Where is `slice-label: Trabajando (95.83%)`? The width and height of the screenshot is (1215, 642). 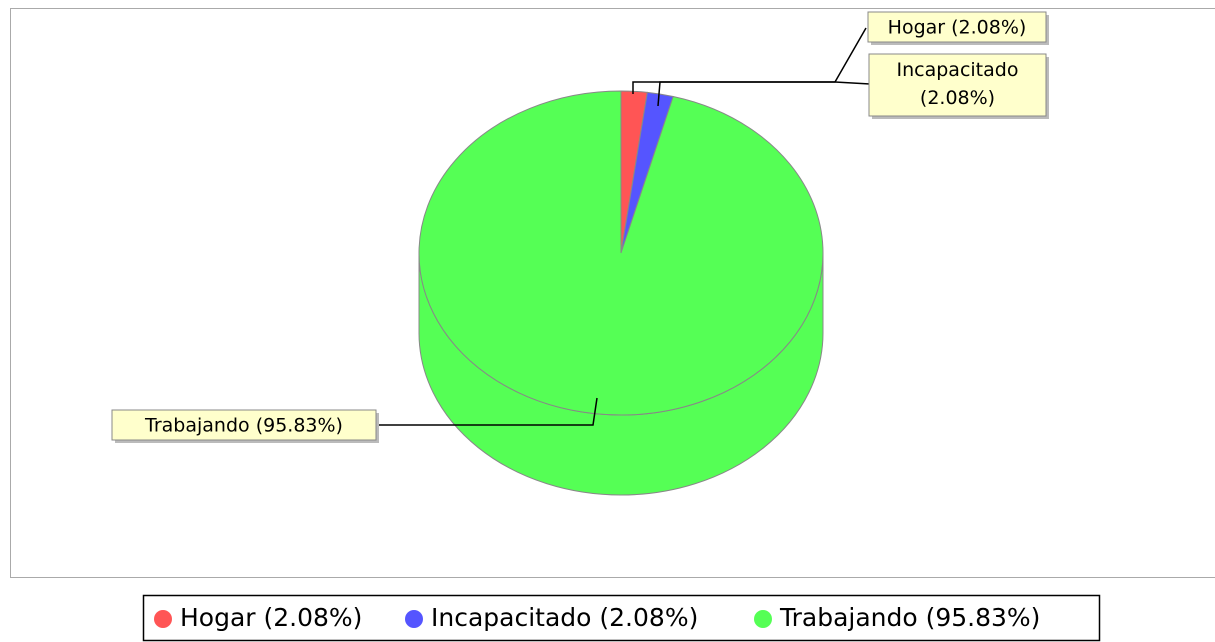
slice-label: Trabajando (95.83%) is located at coordinates (243, 426).